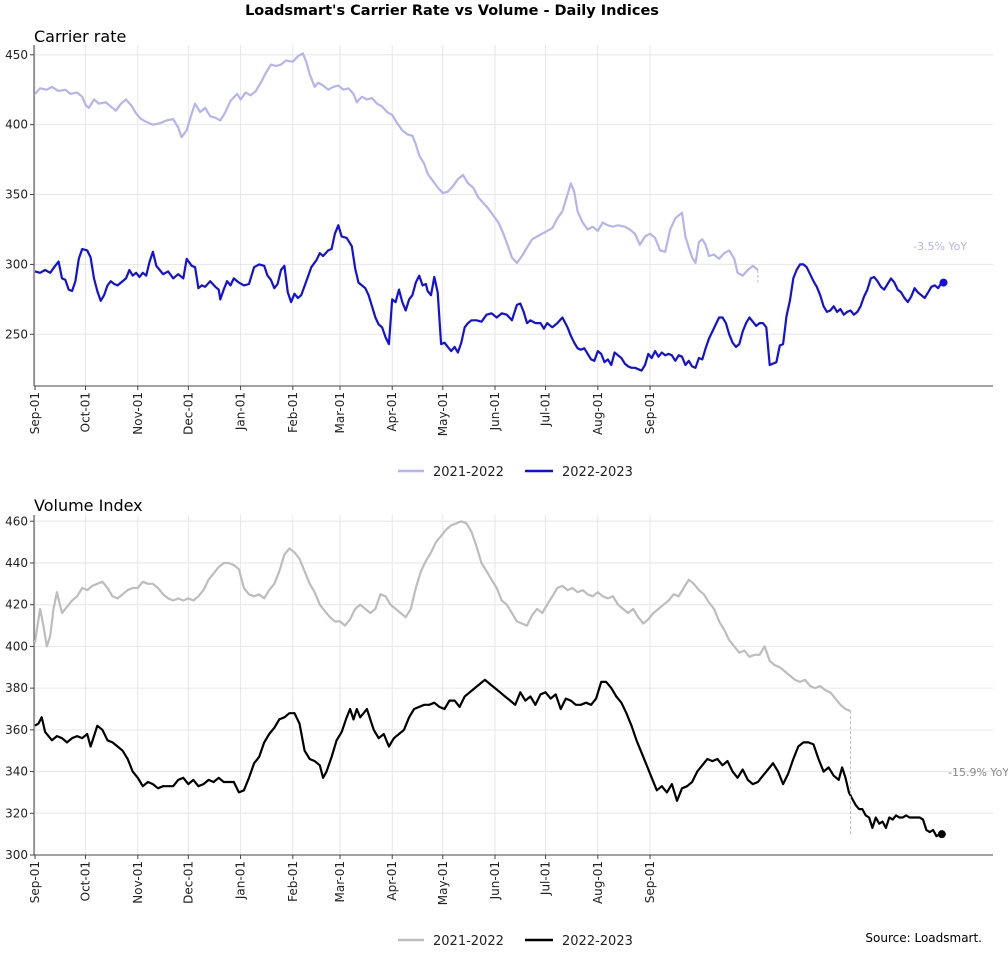  What do you see at coordinates (943, 282) in the screenshot?
I see `rate-last-point-marker` at bounding box center [943, 282].